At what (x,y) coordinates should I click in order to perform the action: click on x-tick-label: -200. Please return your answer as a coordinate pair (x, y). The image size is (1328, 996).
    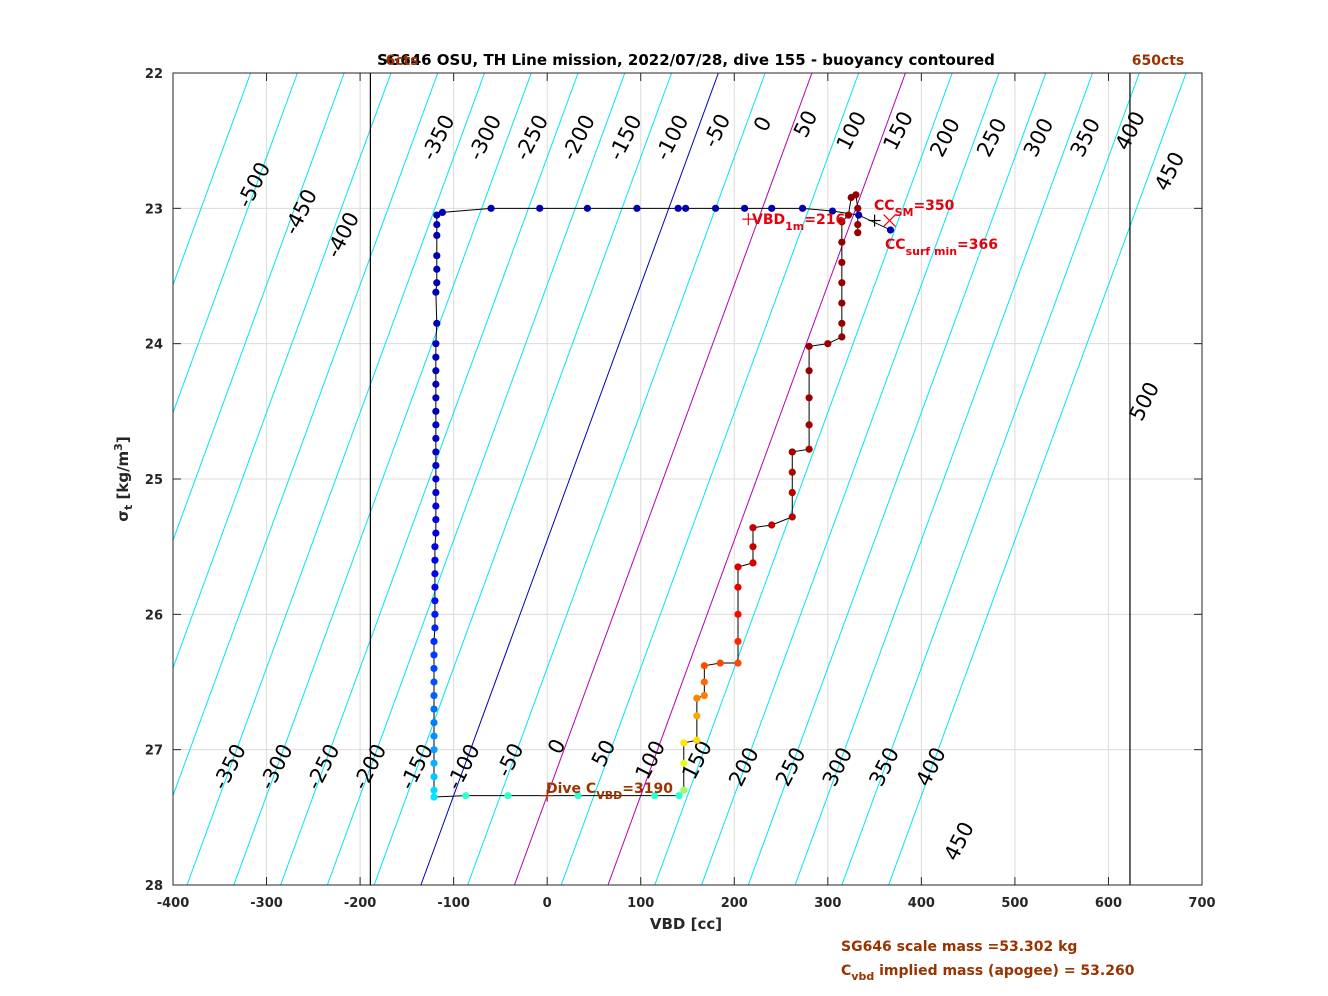
    Looking at the image, I should click on (360, 903).